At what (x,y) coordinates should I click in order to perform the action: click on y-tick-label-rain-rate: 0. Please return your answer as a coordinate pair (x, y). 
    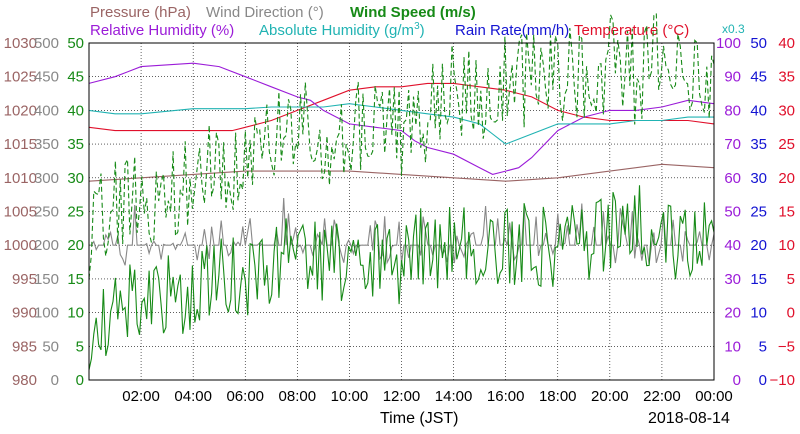
    Looking at the image, I should click on (763, 380).